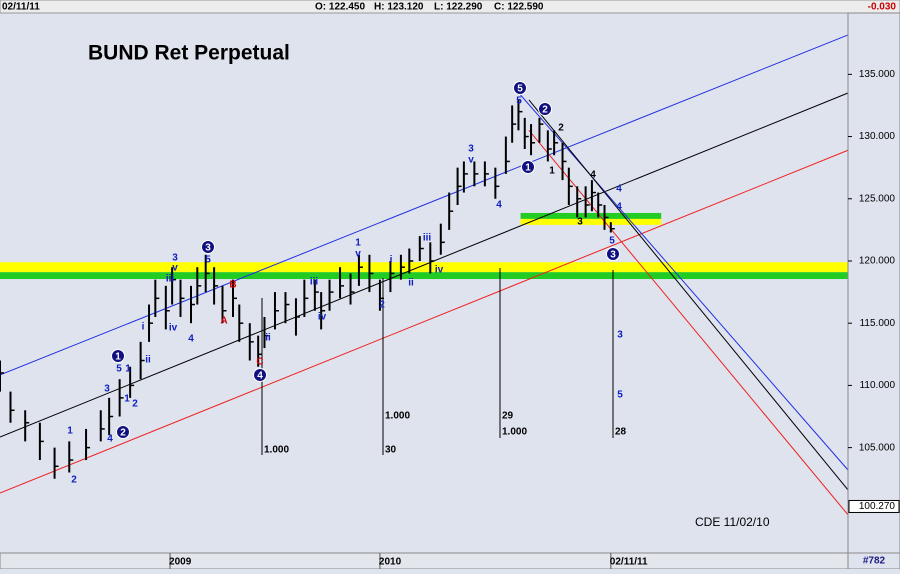 The image size is (900, 574). Describe the element at coordinates (874, 561) in the screenshot. I see `chart-id: #782` at that location.